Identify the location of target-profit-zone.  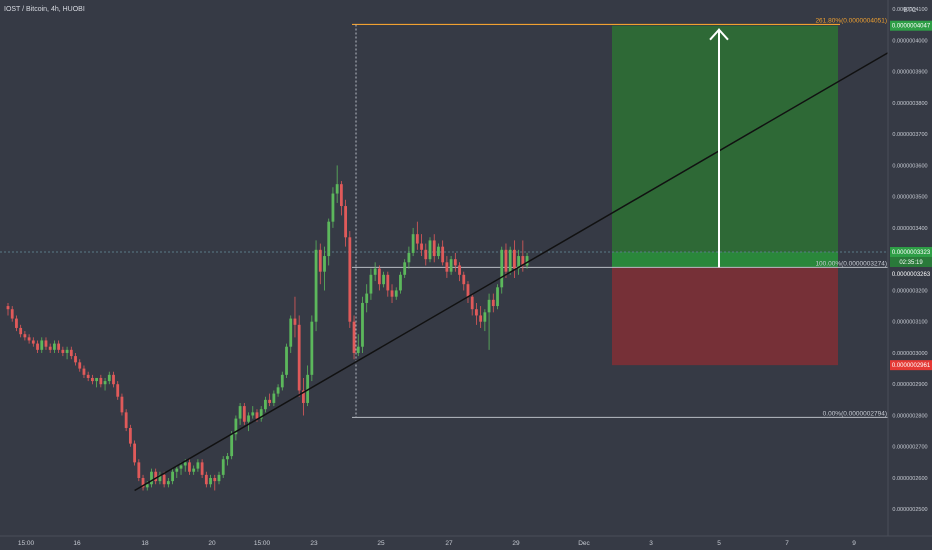
(725, 146).